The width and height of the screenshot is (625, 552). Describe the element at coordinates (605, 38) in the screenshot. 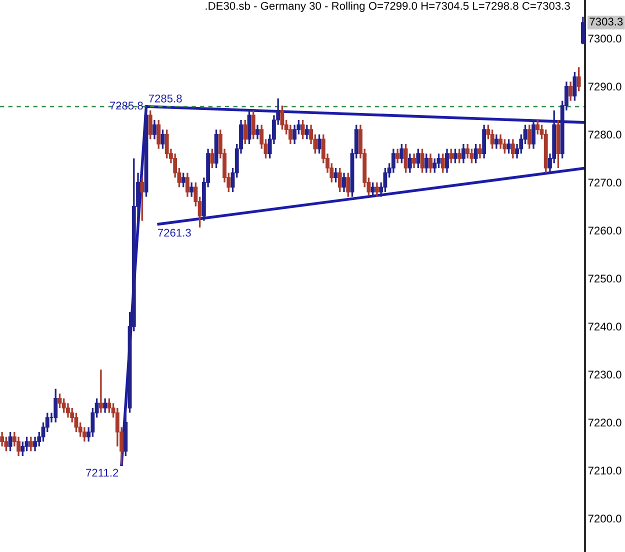

I see `y-tick-label: 7300.0` at that location.